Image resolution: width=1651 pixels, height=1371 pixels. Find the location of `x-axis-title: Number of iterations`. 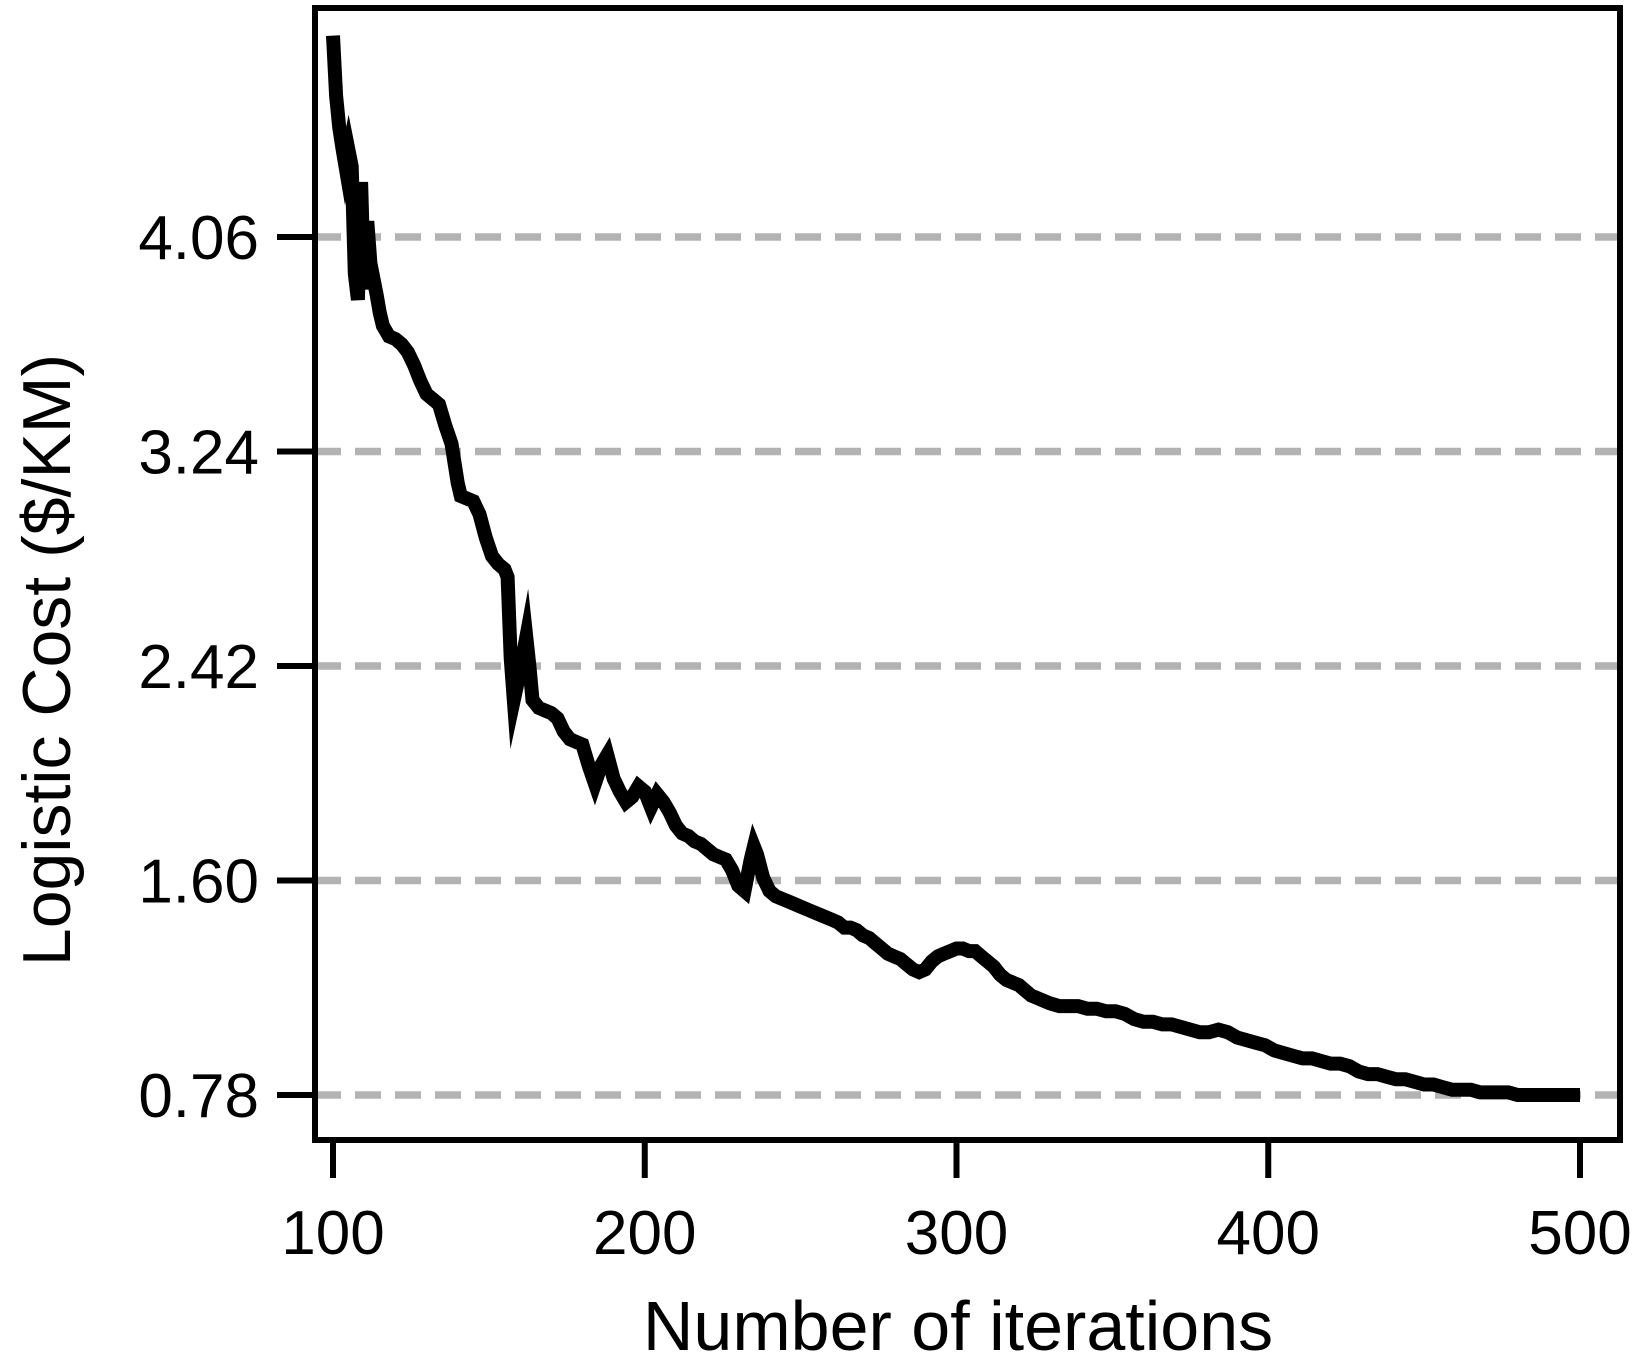

x-axis-title: Number of iterations is located at coordinates (958, 1326).